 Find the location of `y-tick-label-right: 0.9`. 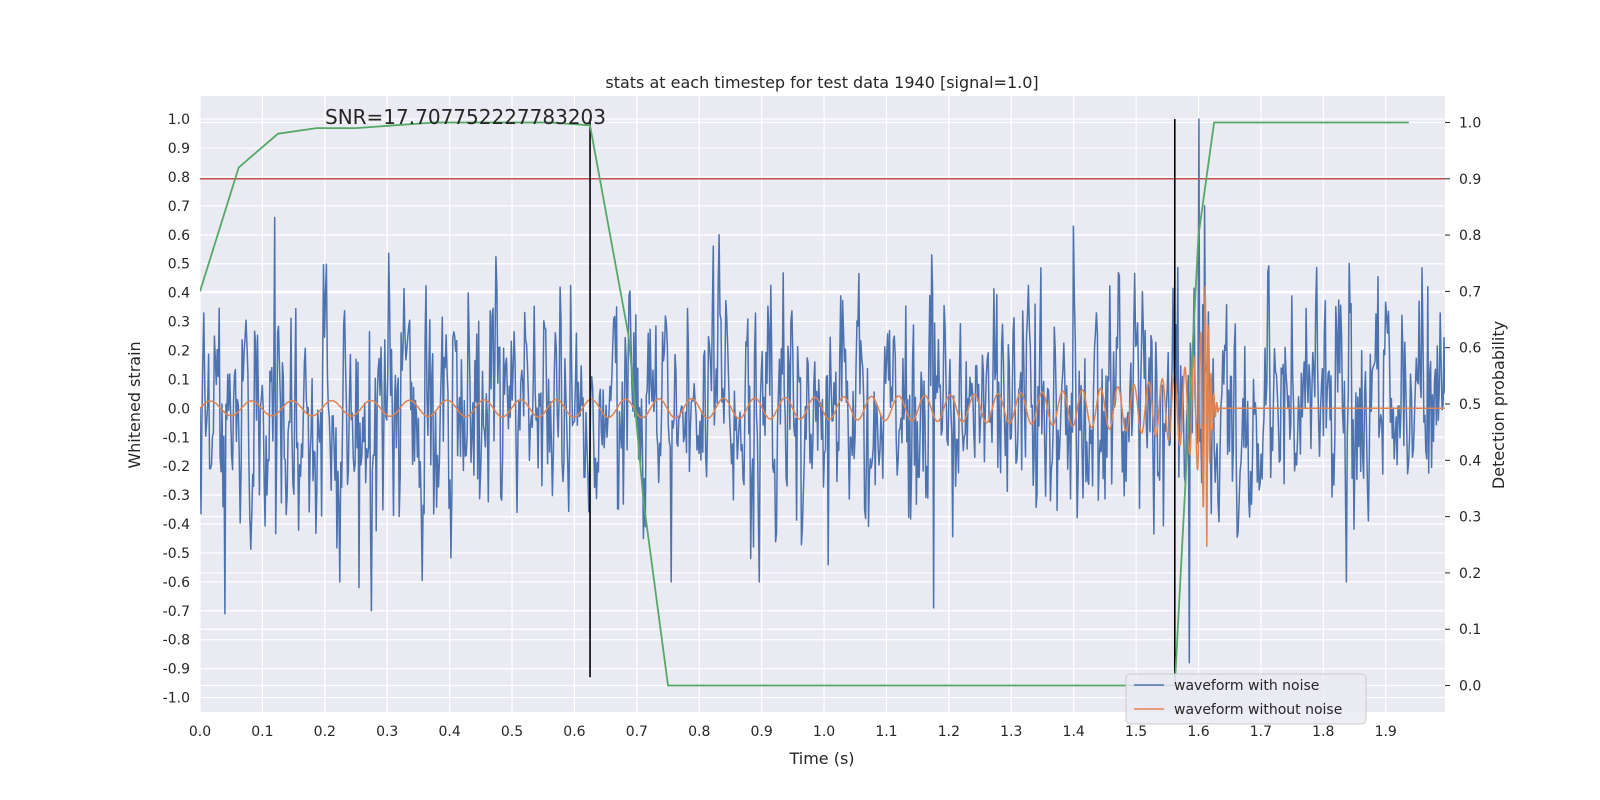

y-tick-label-right: 0.9 is located at coordinates (1470, 180).